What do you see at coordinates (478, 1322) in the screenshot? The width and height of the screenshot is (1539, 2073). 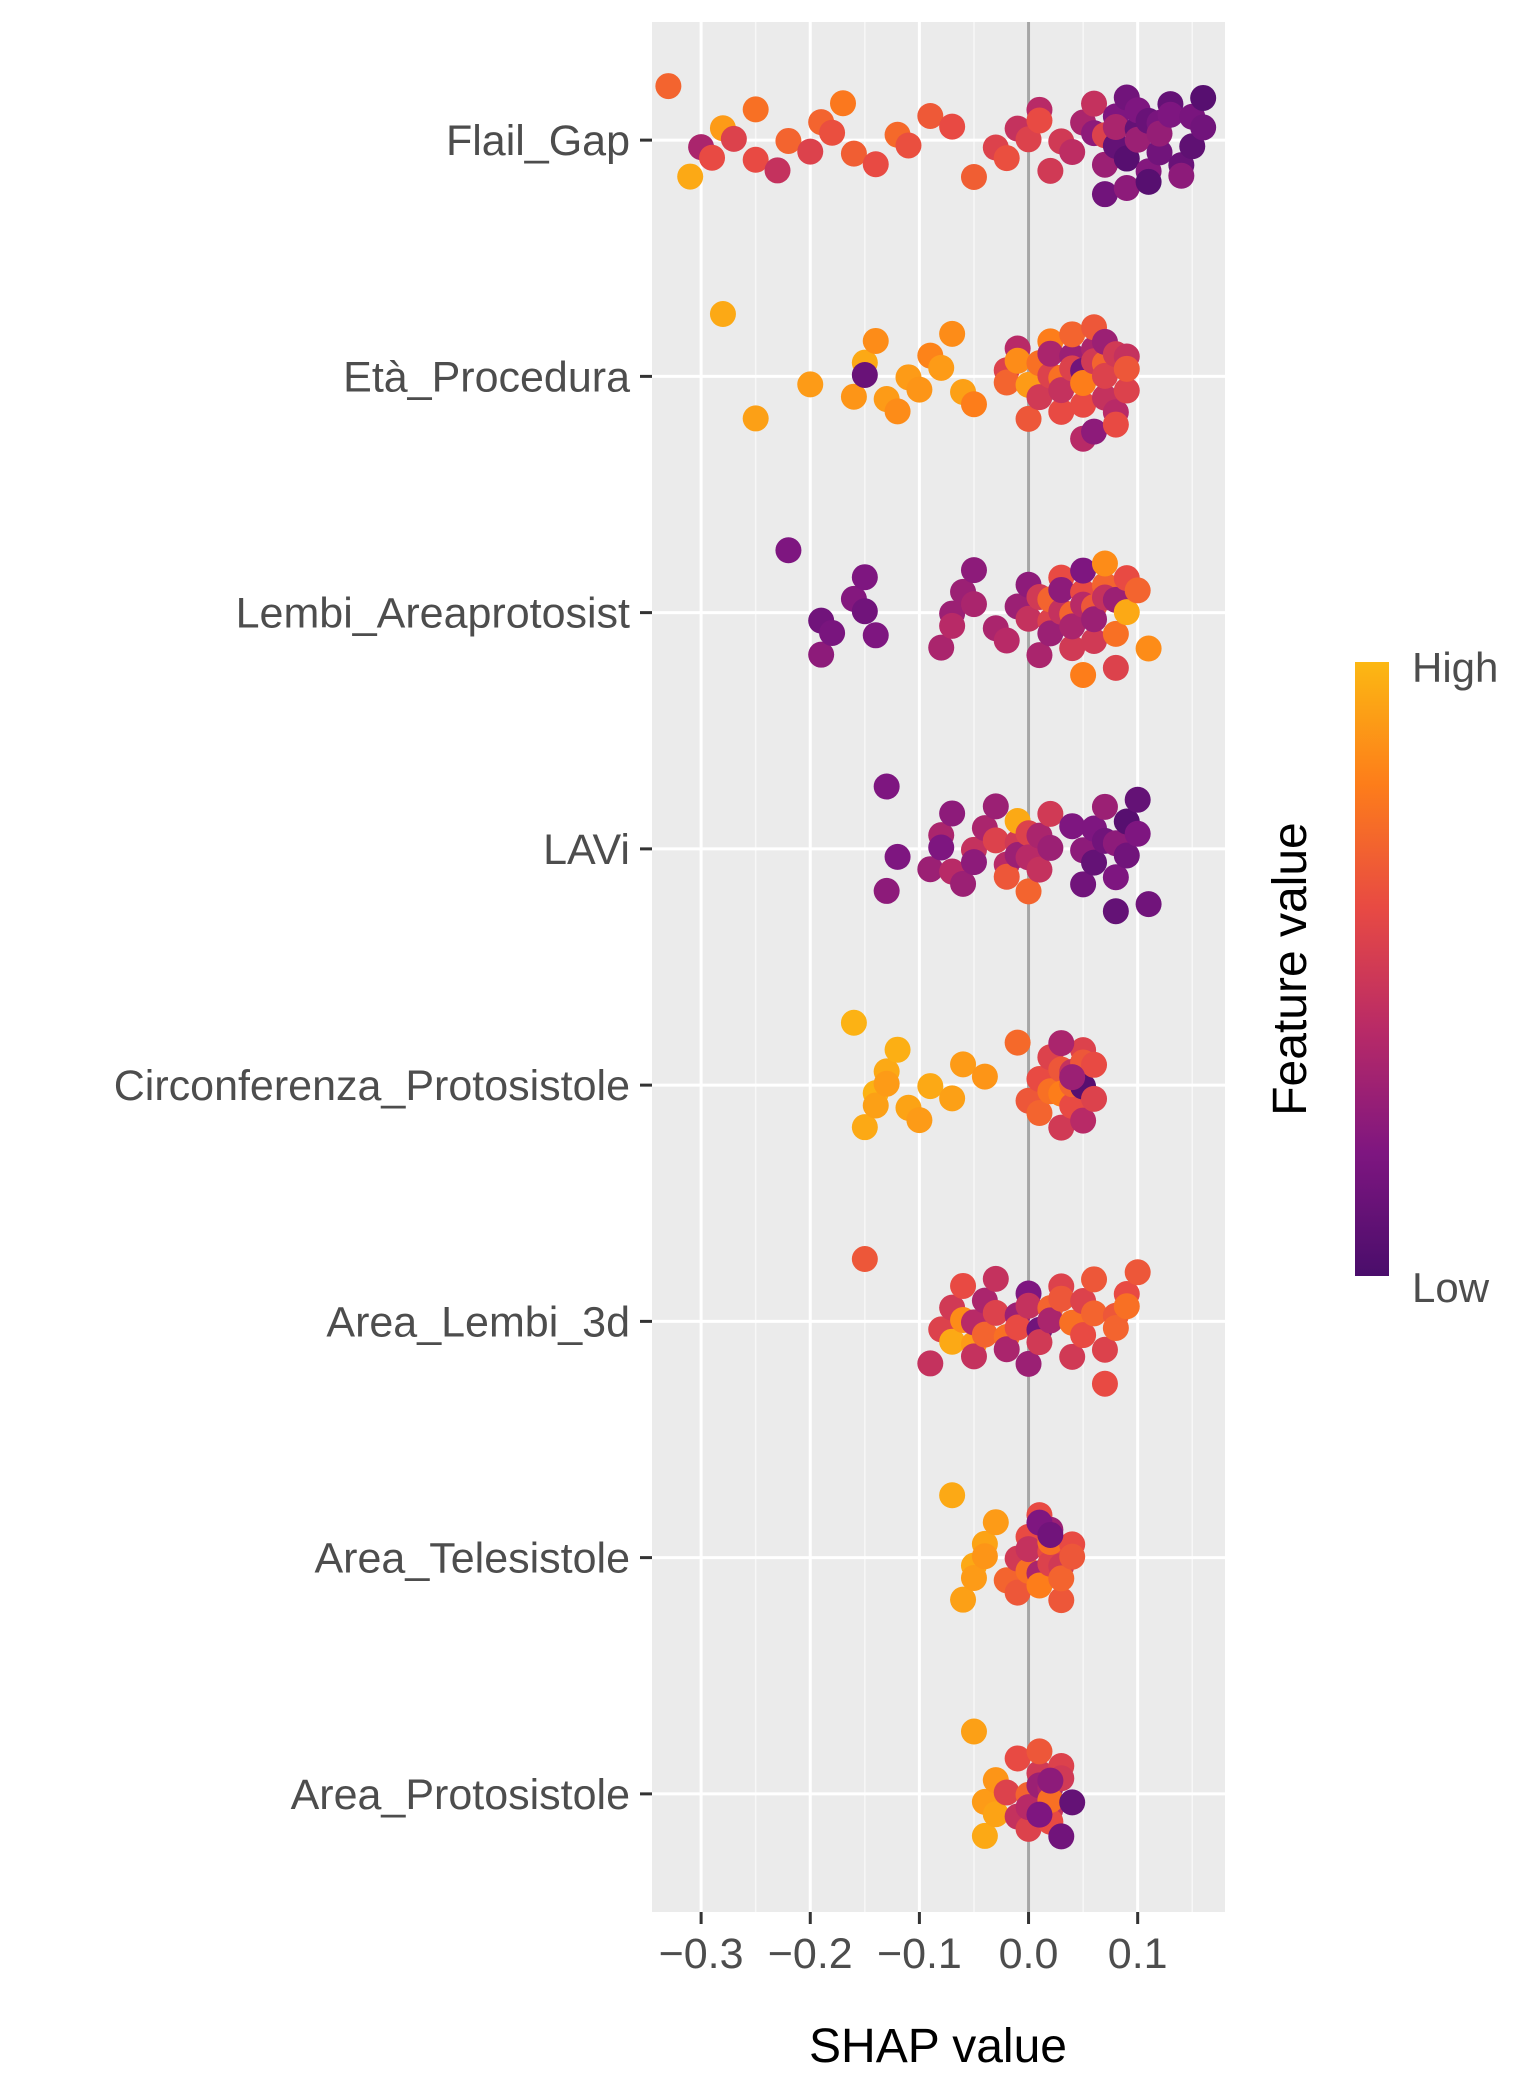 I see `y-tick-label: Area_Lembi_3d` at bounding box center [478, 1322].